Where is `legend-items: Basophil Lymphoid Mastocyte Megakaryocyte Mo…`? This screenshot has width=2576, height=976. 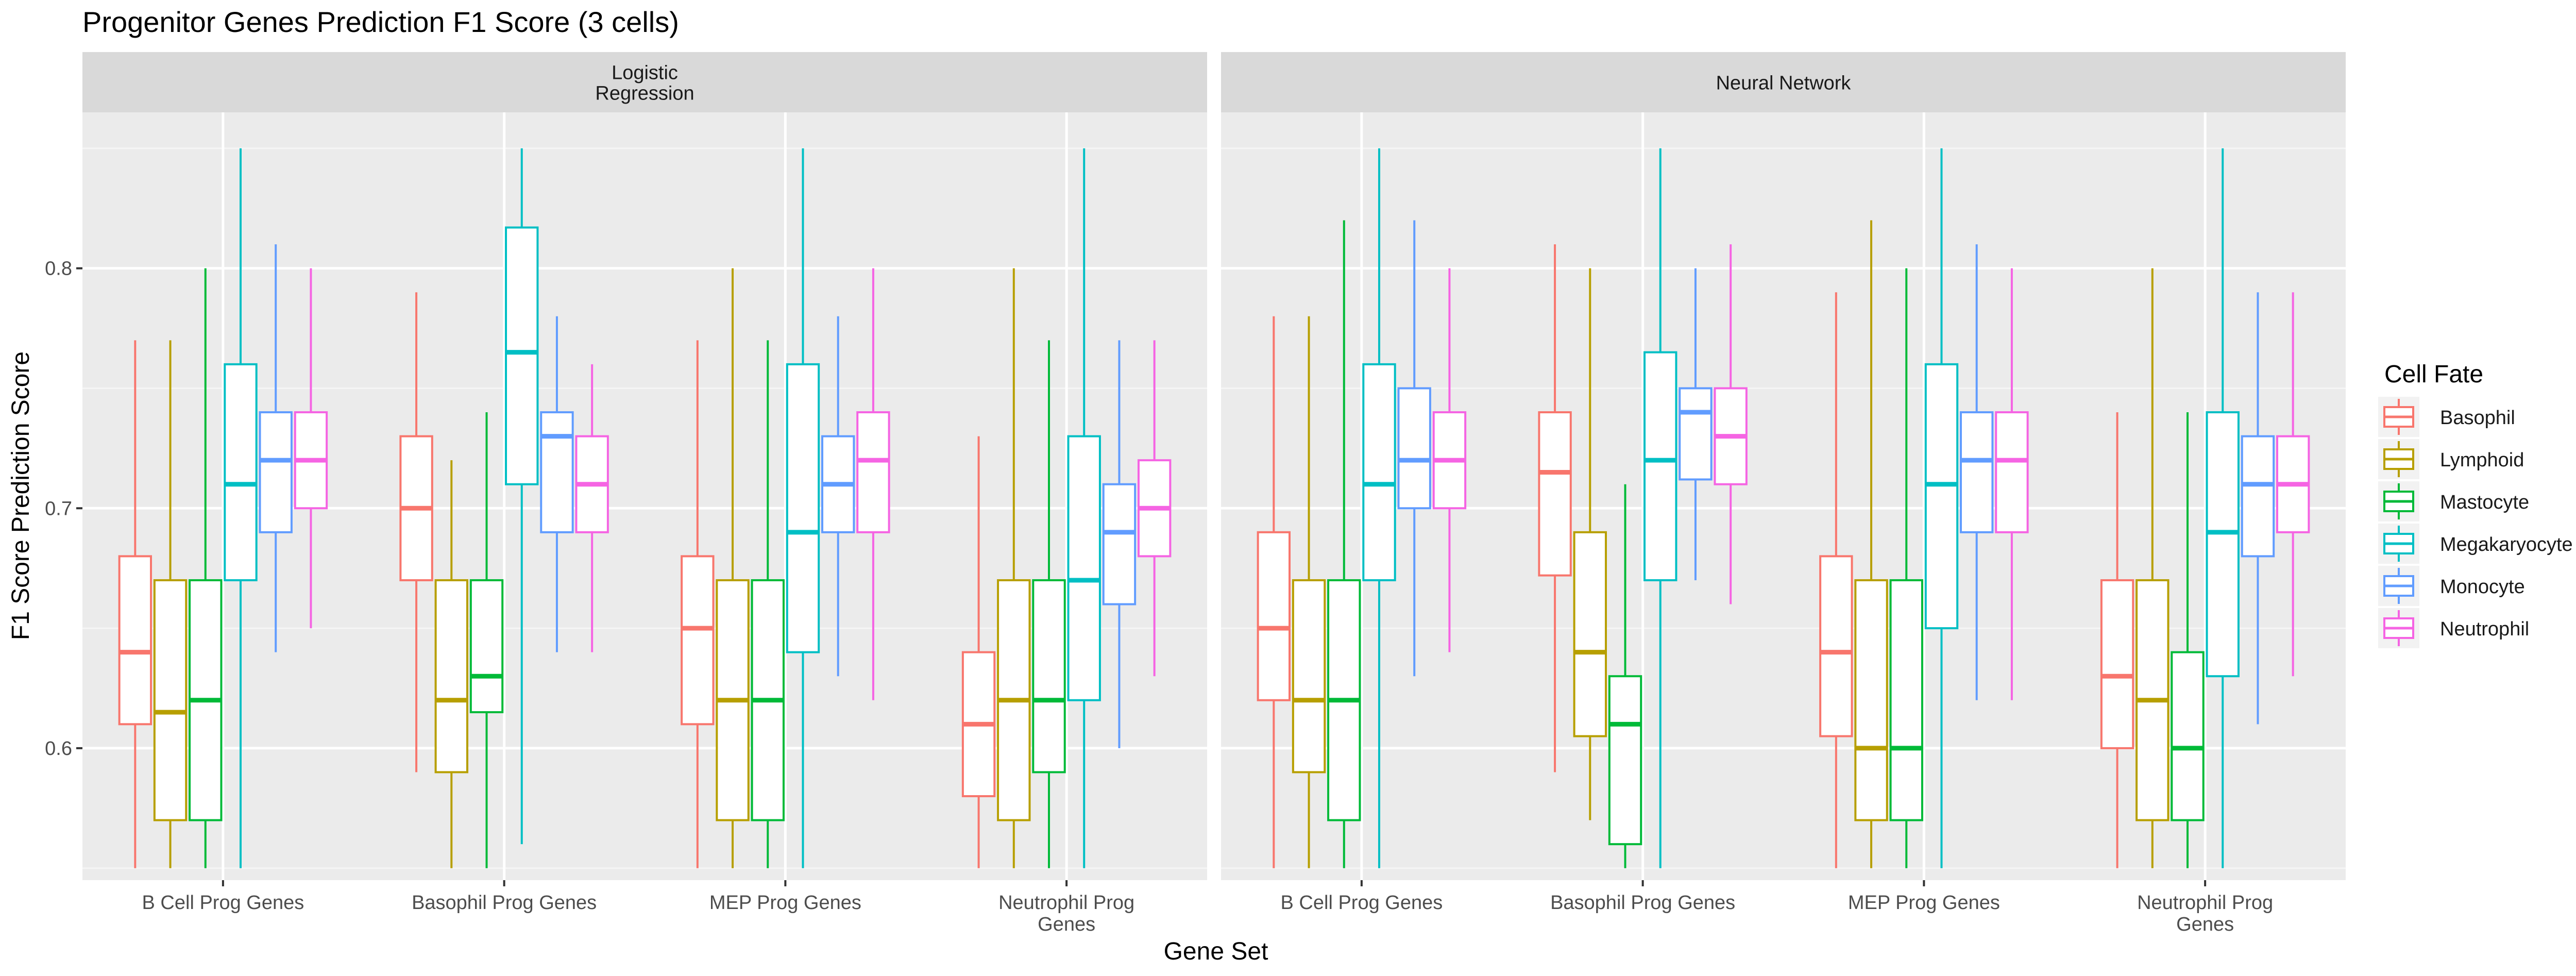
legend-items: Basophil Lymphoid Mastocyte Megakaryocyte Mo… is located at coordinates (2475, 522).